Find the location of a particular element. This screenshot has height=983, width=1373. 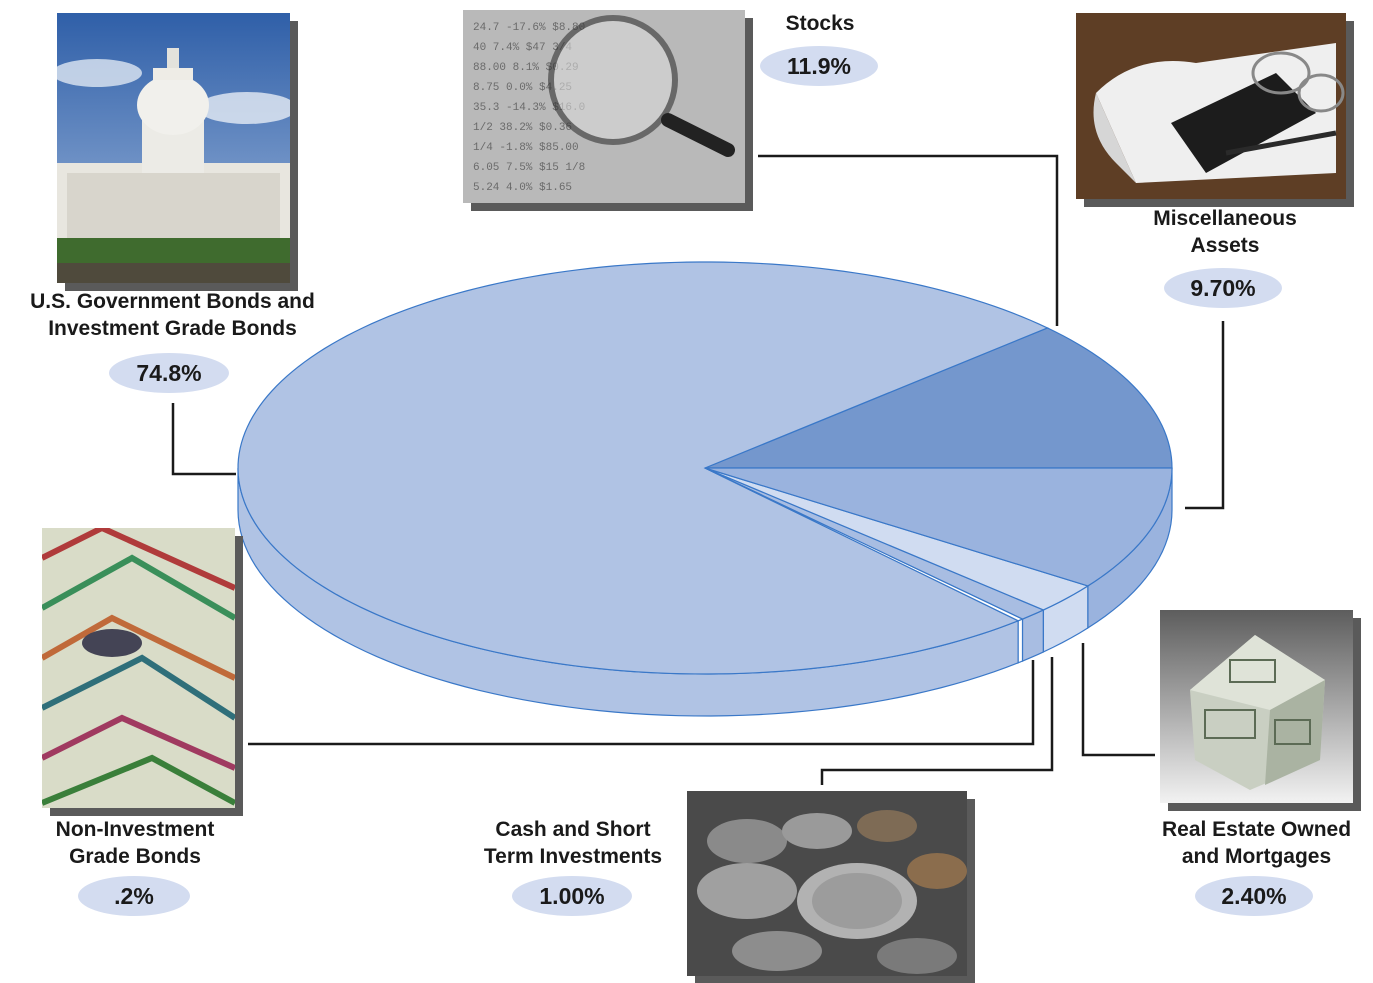

leader-line-realestate is located at coordinates (1118, 700).